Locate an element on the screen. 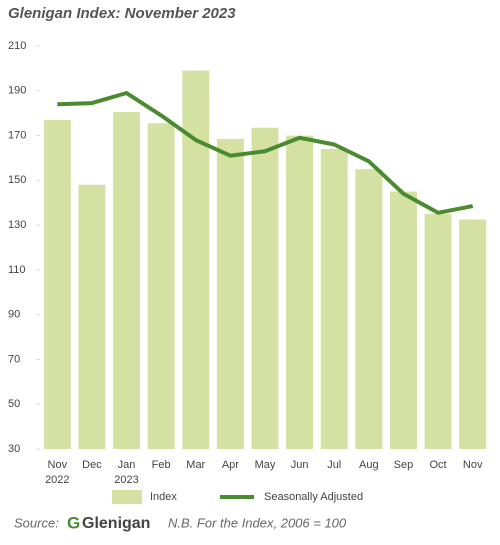 This screenshot has width=500, height=545. y-tick-label: 190 is located at coordinates (17, 91).